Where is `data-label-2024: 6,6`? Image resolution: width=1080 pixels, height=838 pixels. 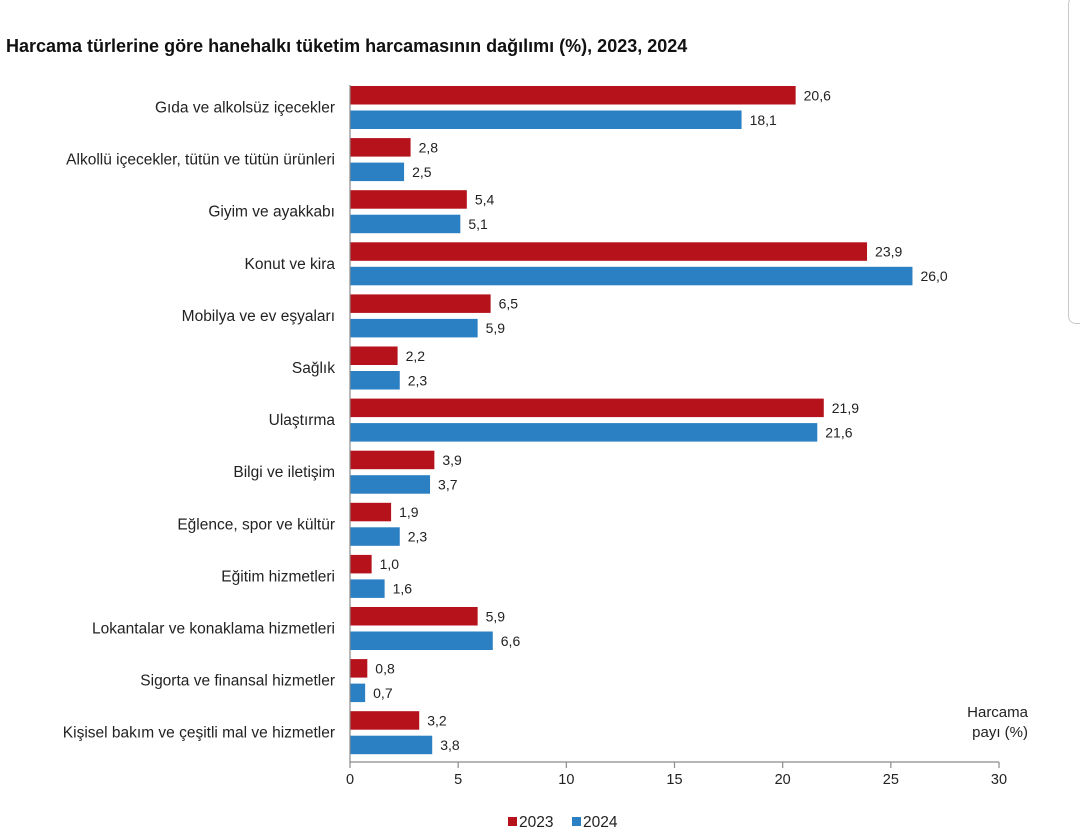
data-label-2024: 6,6 is located at coordinates (511, 641).